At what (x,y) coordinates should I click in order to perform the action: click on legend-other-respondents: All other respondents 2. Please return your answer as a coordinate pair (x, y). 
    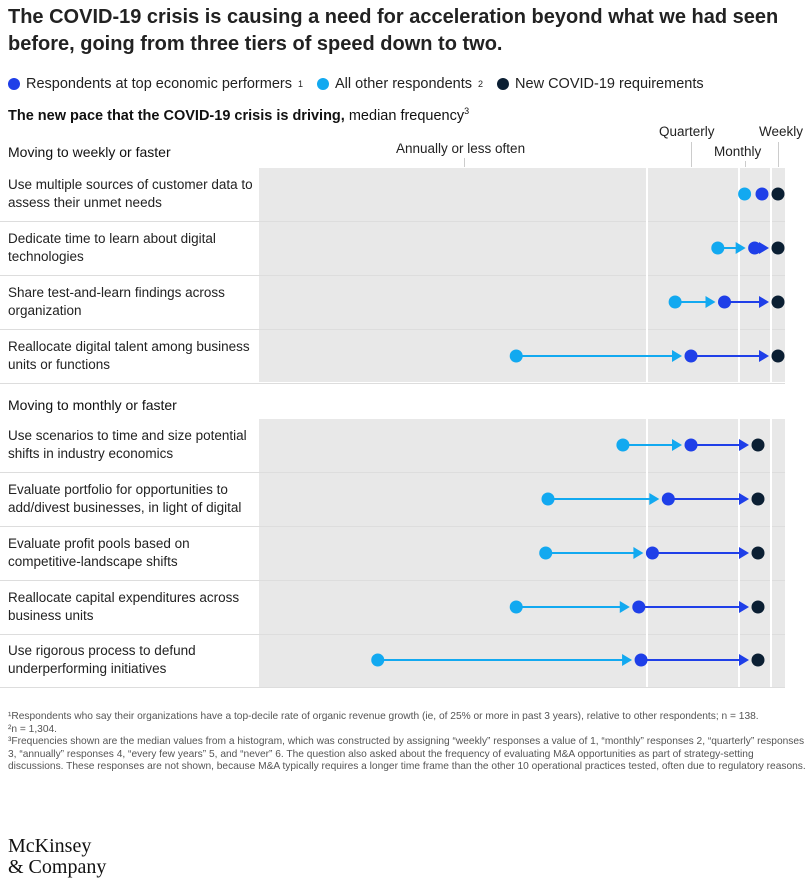
    Looking at the image, I should click on (400, 84).